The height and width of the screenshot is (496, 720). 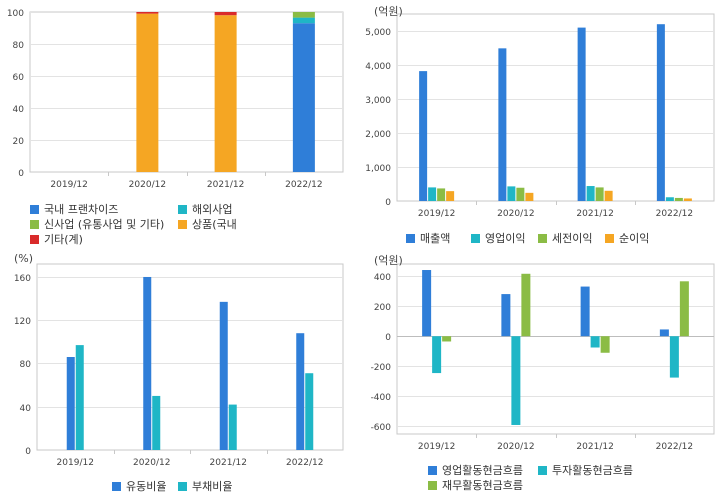 I want to click on y-tick-label: 60, so click(x=19, y=78).